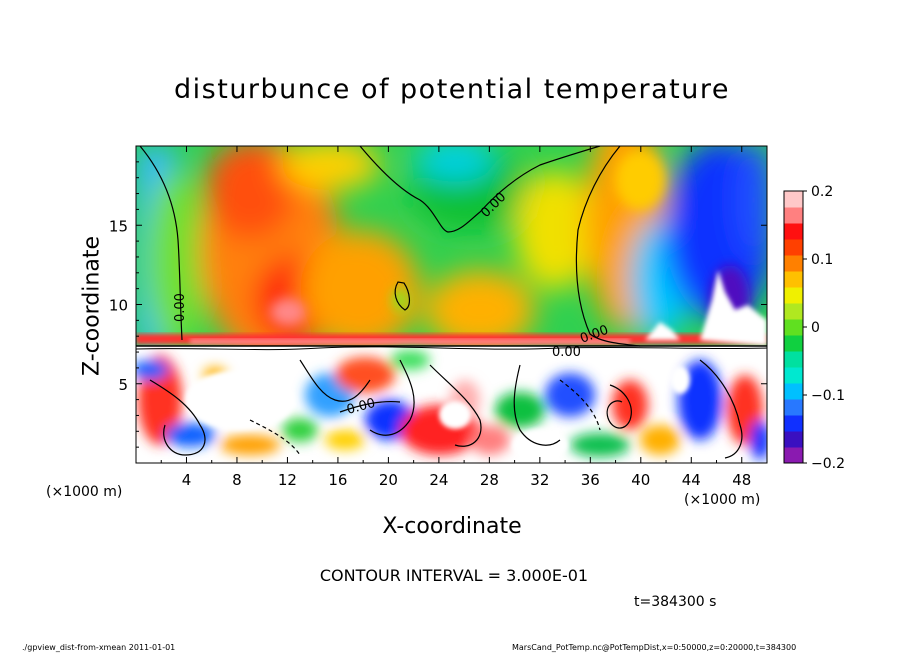  What do you see at coordinates (118, 226) in the screenshot?
I see `y-tick-label: 15` at bounding box center [118, 226].